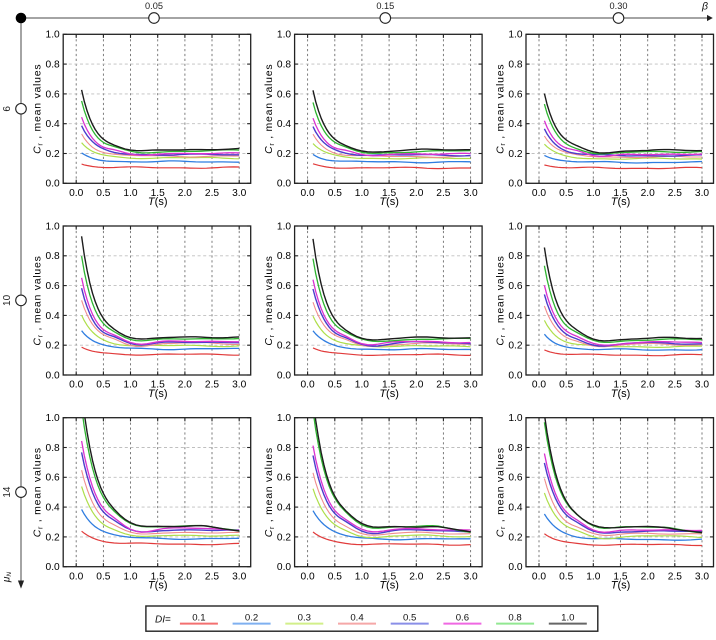 This screenshot has height=640, width=716. I want to click on svg-text: 10, so click(7, 300).